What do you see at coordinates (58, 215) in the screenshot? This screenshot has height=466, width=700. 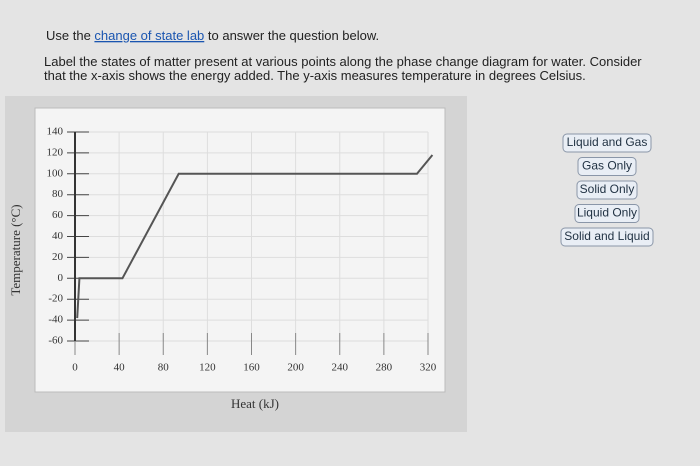 I see `y-tick-label: 60` at bounding box center [58, 215].